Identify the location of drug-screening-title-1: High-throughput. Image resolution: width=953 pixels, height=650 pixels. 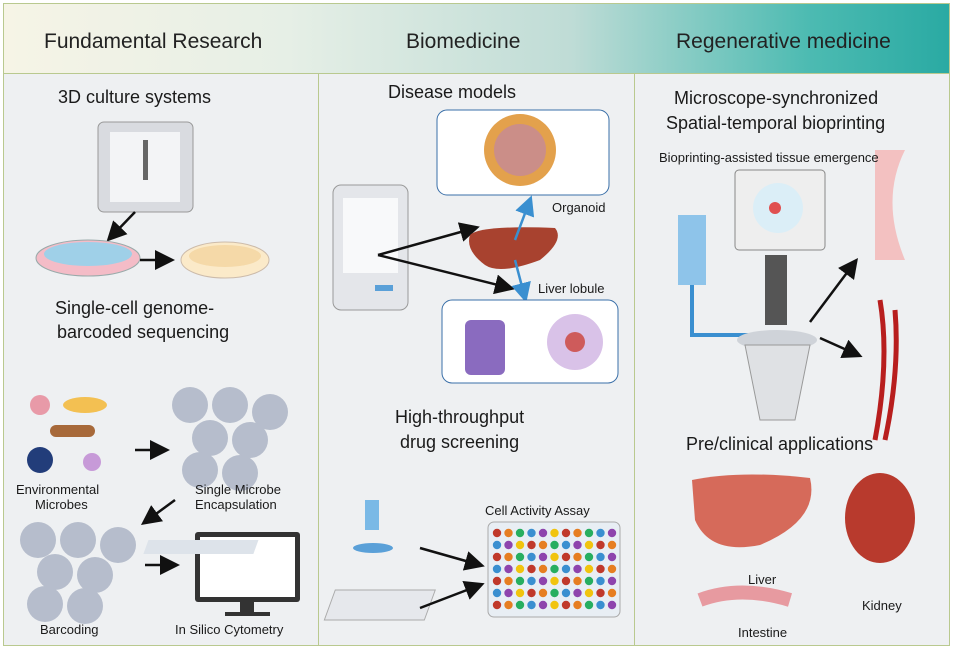
(460, 417).